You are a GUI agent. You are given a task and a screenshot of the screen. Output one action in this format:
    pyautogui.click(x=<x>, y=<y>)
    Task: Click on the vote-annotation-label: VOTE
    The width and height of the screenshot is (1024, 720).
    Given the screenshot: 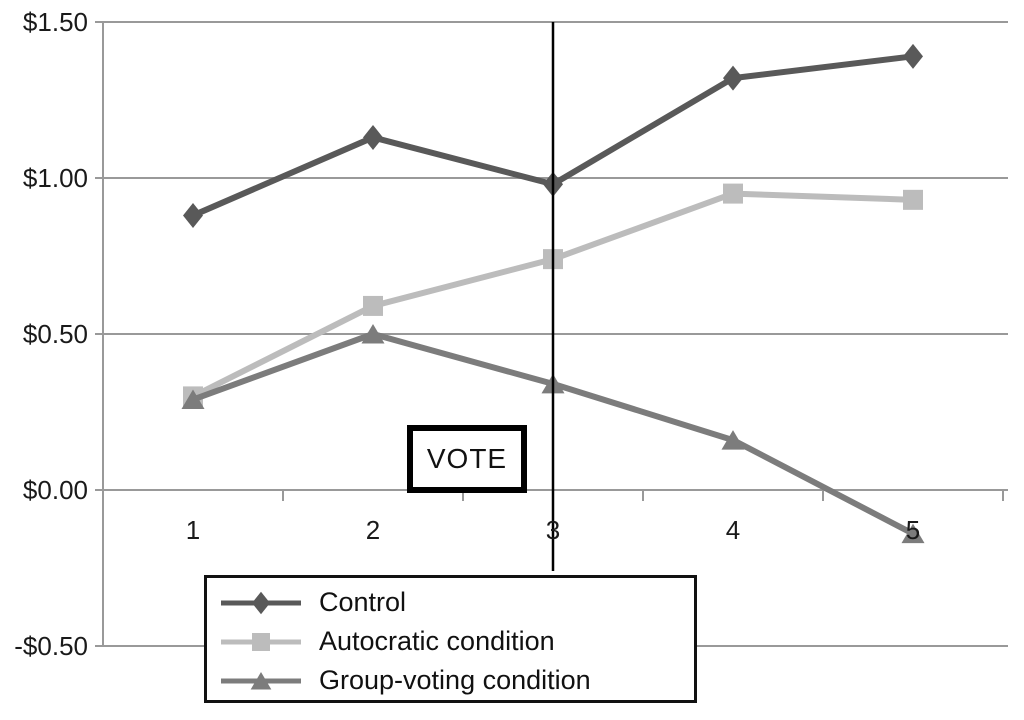 What is the action you would take?
    pyautogui.click(x=467, y=458)
    